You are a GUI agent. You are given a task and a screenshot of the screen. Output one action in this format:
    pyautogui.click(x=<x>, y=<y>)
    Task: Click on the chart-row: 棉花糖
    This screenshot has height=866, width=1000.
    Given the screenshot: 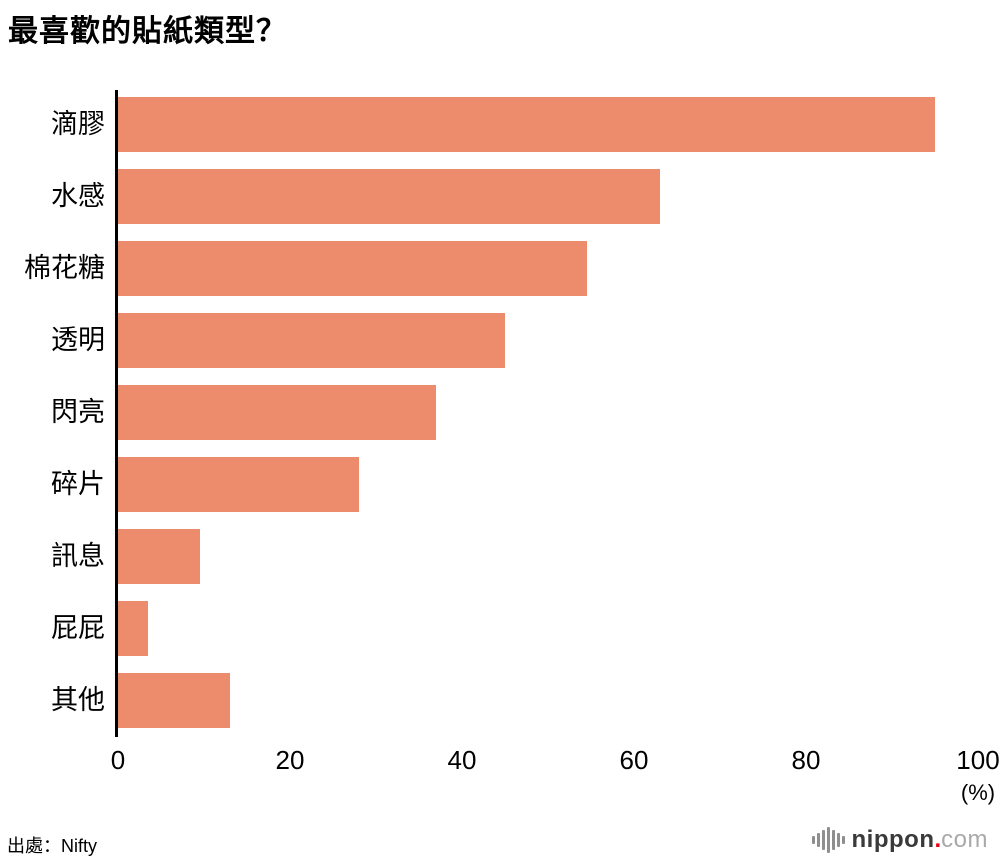 What is the action you would take?
    pyautogui.click(x=489, y=268)
    